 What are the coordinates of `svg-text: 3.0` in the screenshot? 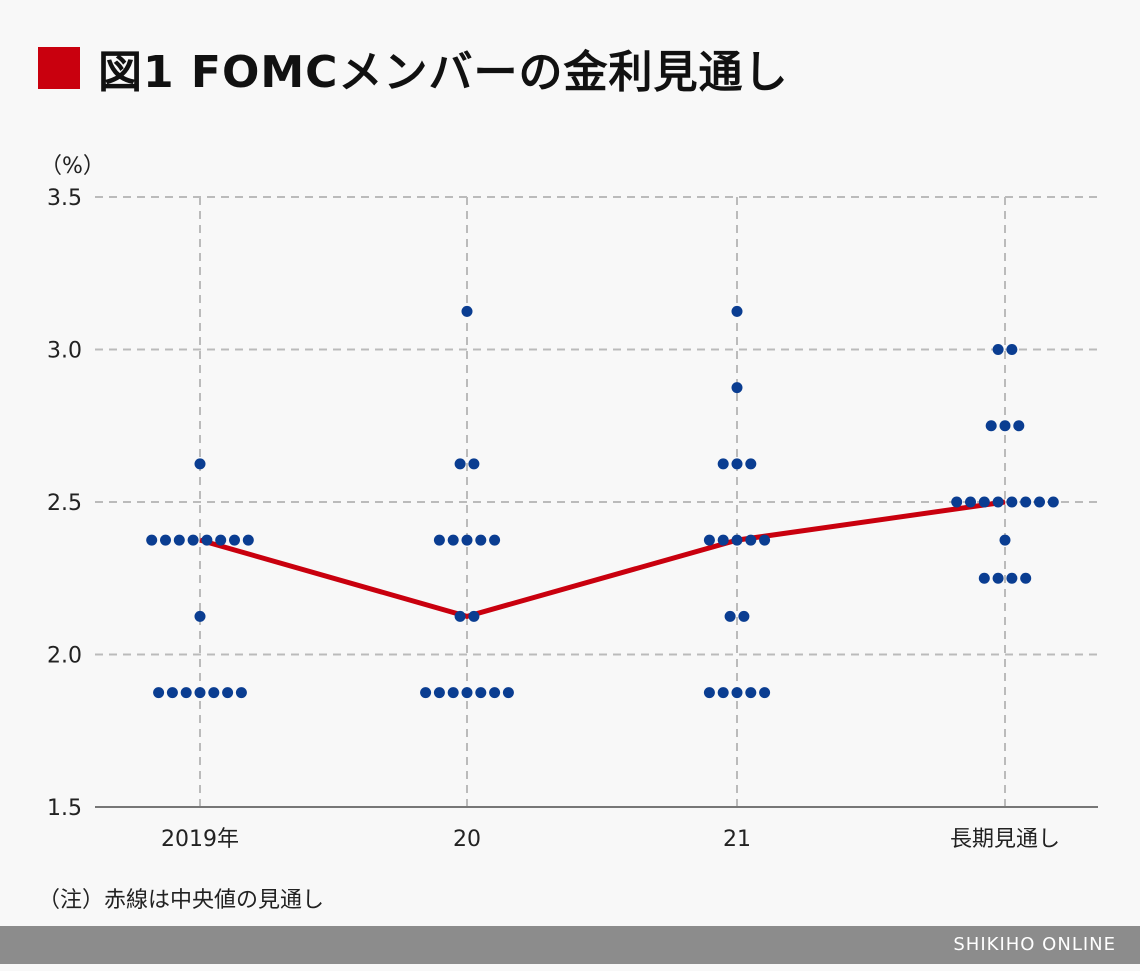 It's located at (64, 351).